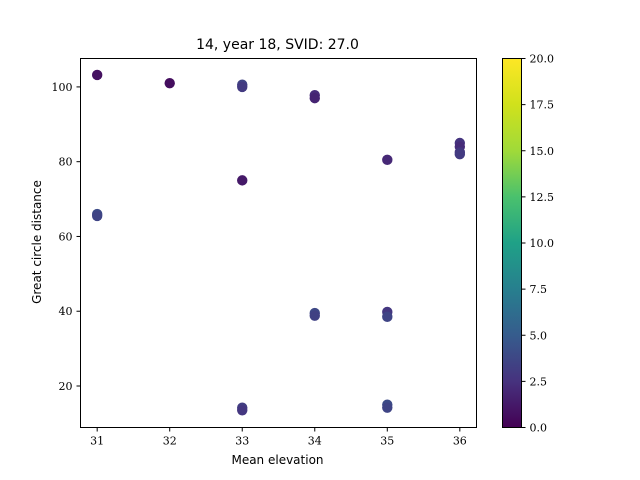 The height and width of the screenshot is (480, 640). I want to click on x-tick-label: 35, so click(387, 441).